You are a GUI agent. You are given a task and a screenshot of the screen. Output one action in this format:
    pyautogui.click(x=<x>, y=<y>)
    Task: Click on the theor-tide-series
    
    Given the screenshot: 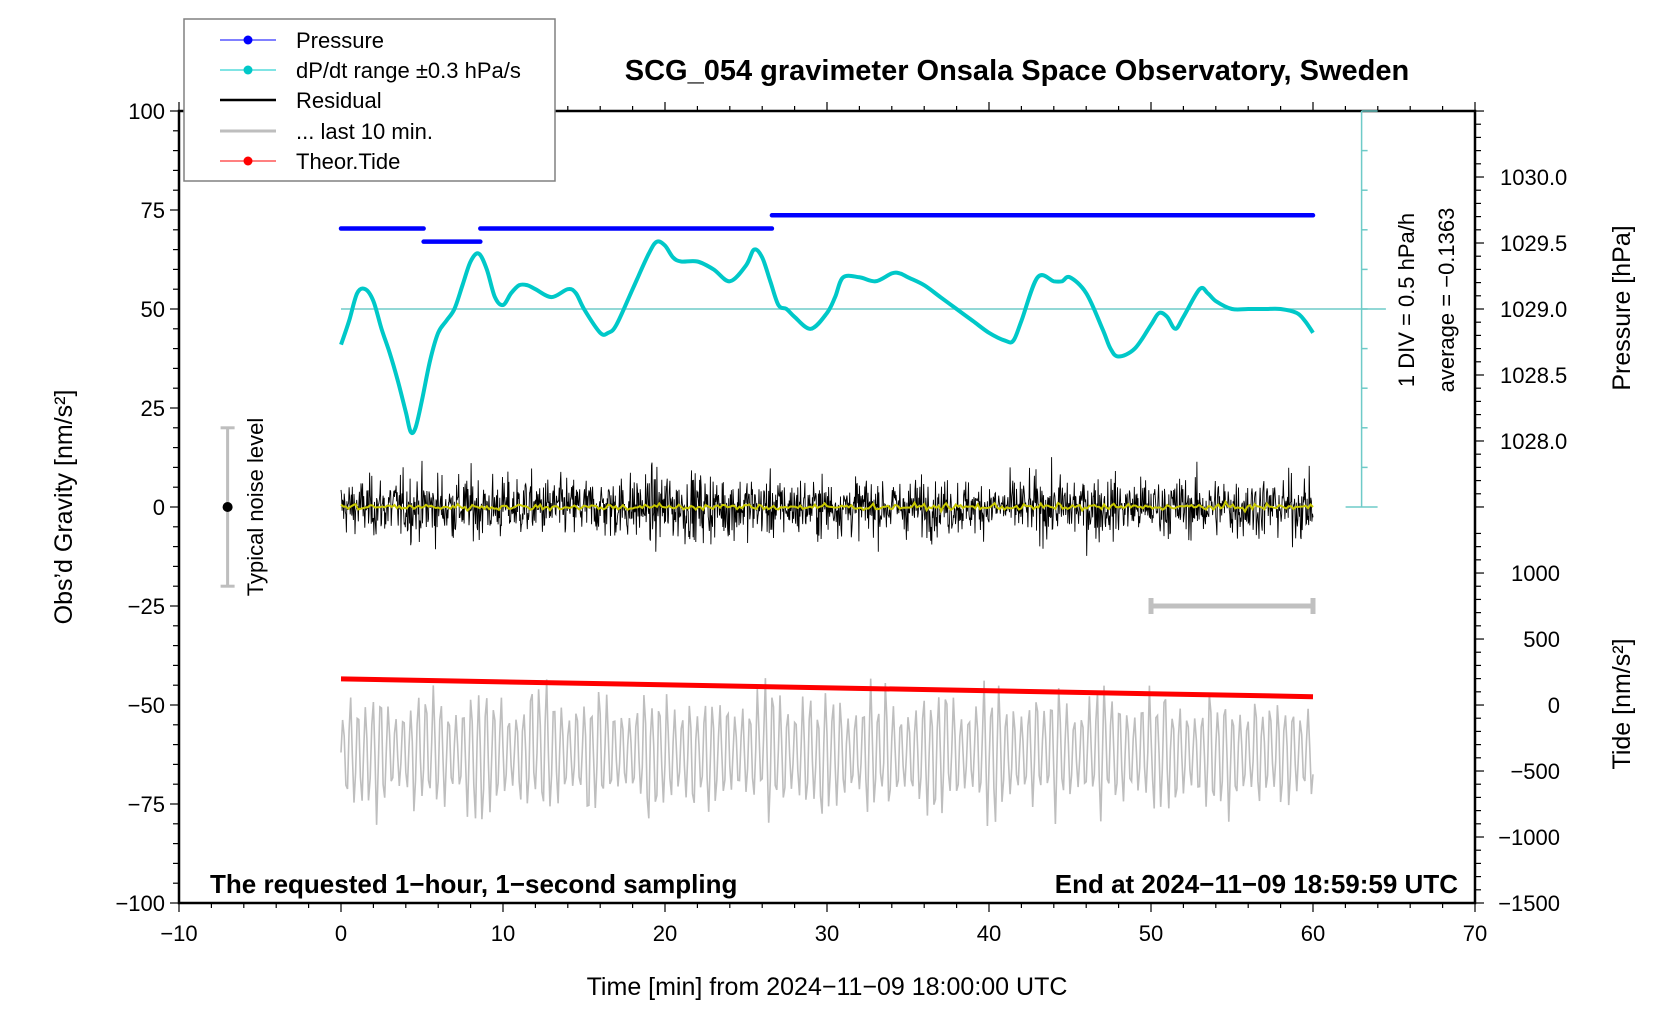 What is the action you would take?
    pyautogui.click(x=827, y=688)
    